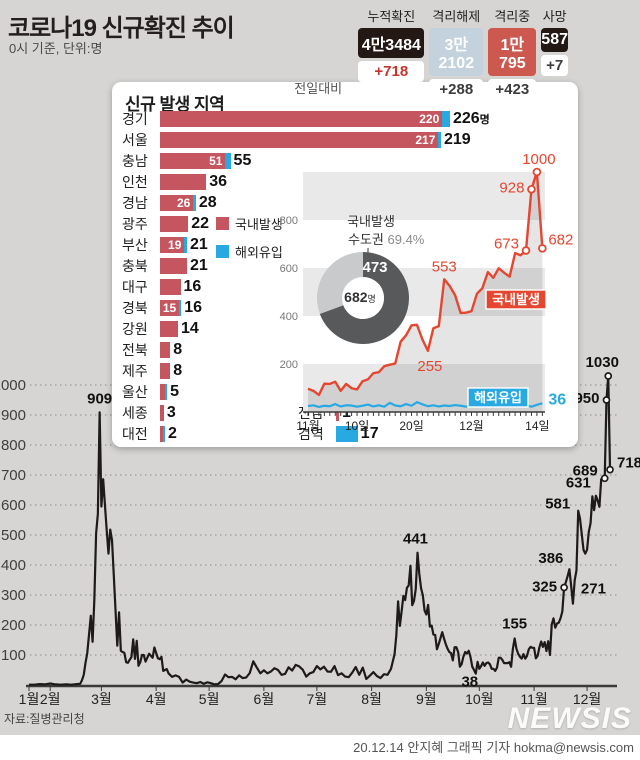 This screenshot has width=640, height=760. What do you see at coordinates (135, 223) in the screenshot?
I see `region-name: 광주` at bounding box center [135, 223].